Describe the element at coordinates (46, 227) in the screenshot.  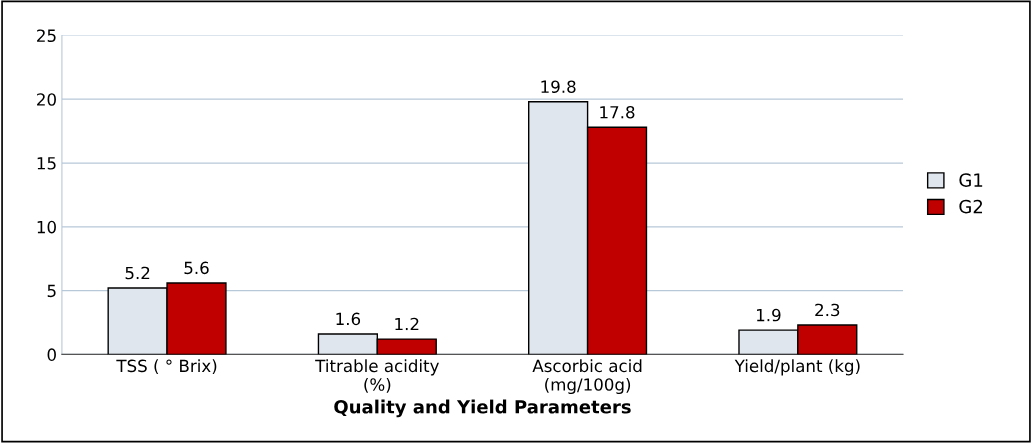
I see `y-tick-label: 10` at that location.